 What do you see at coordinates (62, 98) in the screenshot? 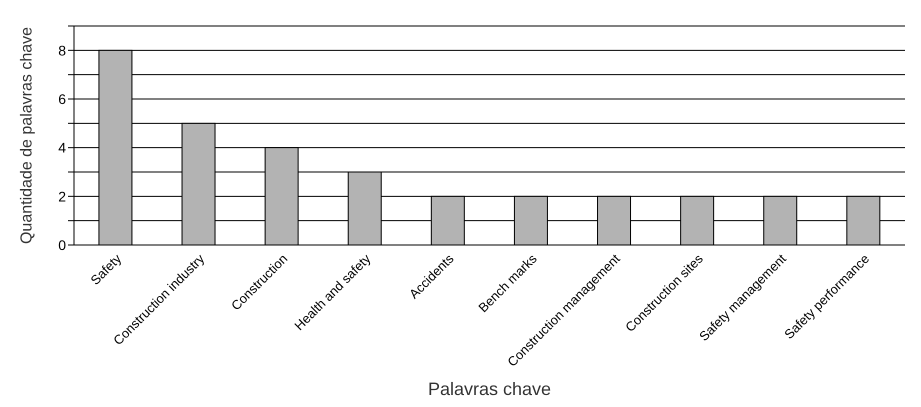
I see `y-tick-label: 6` at bounding box center [62, 98].